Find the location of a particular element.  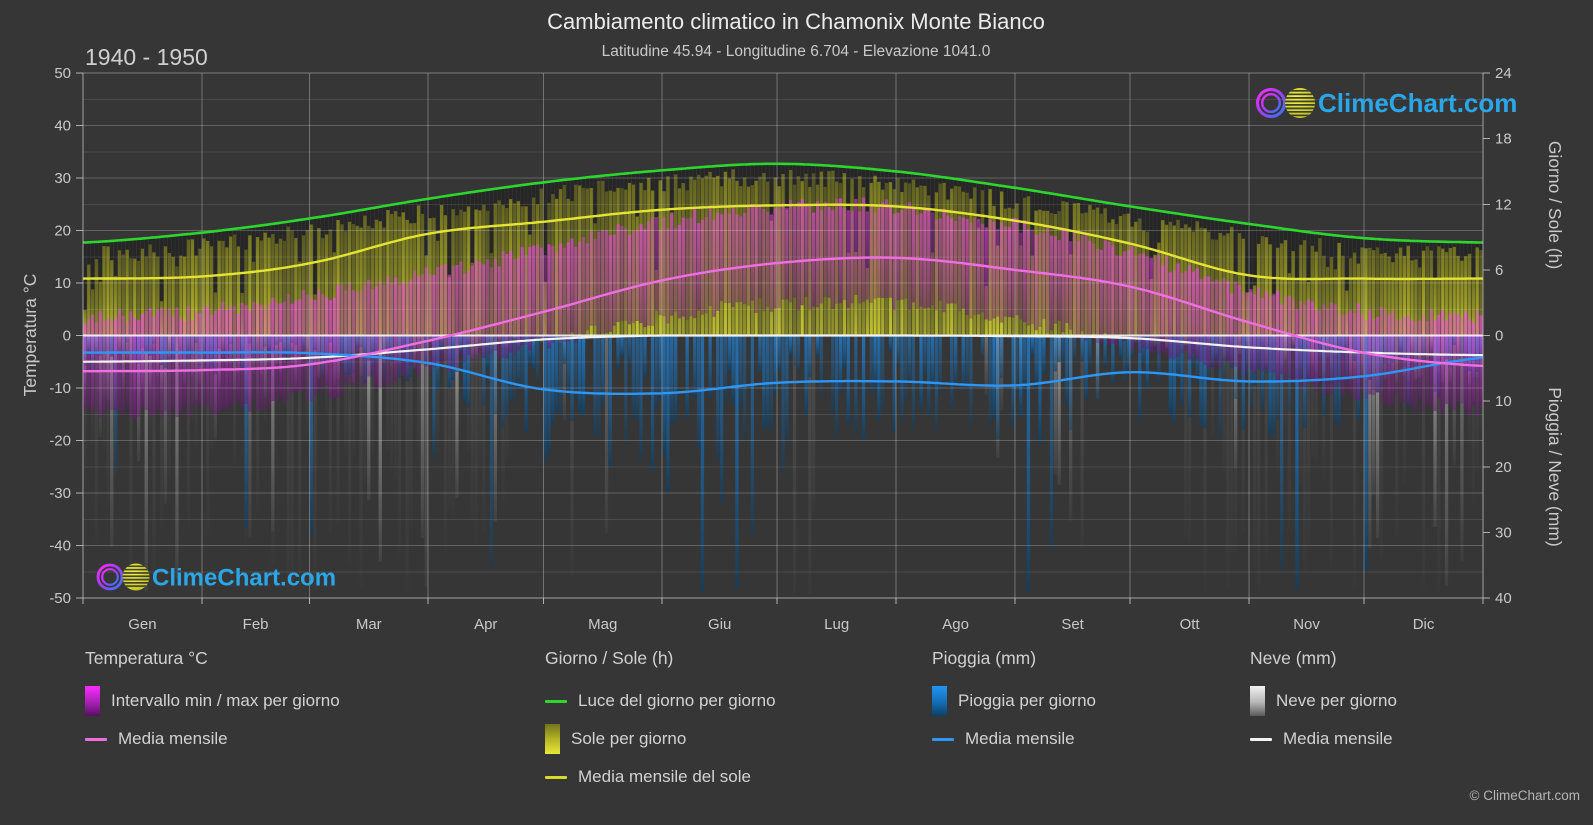

temp-mean-line is located at coordinates (783, 314).